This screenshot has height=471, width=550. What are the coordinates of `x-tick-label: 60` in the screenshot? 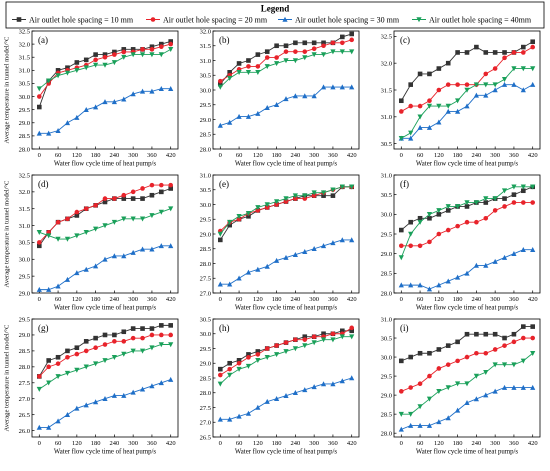 It's located at (239, 155).